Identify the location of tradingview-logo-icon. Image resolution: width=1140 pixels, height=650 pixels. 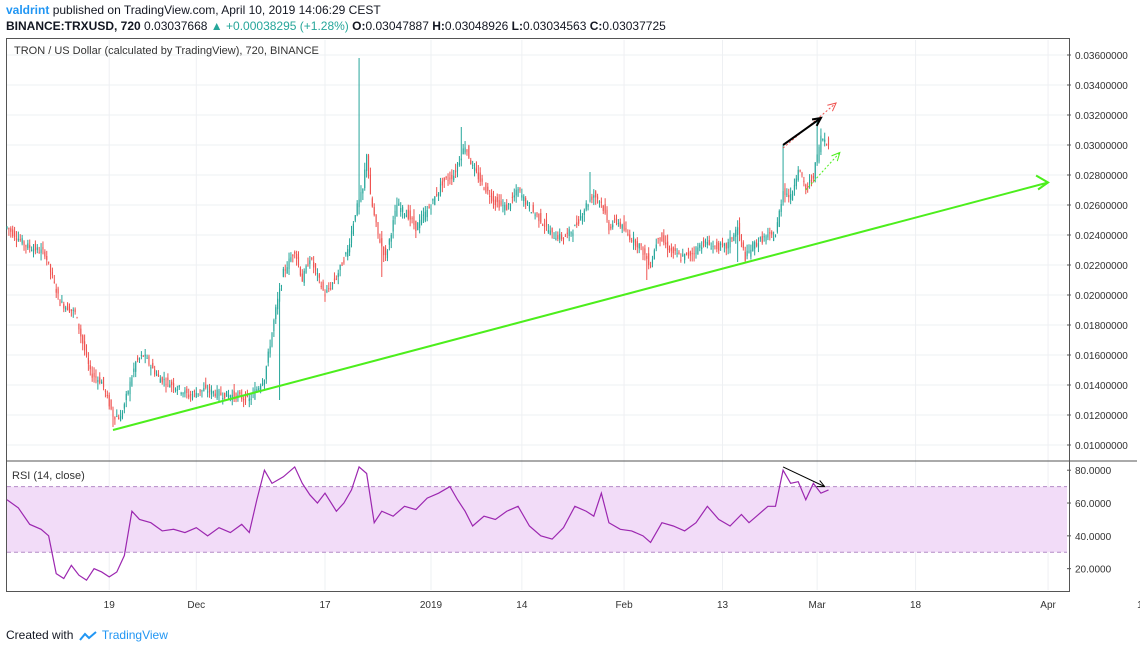
(87, 636).